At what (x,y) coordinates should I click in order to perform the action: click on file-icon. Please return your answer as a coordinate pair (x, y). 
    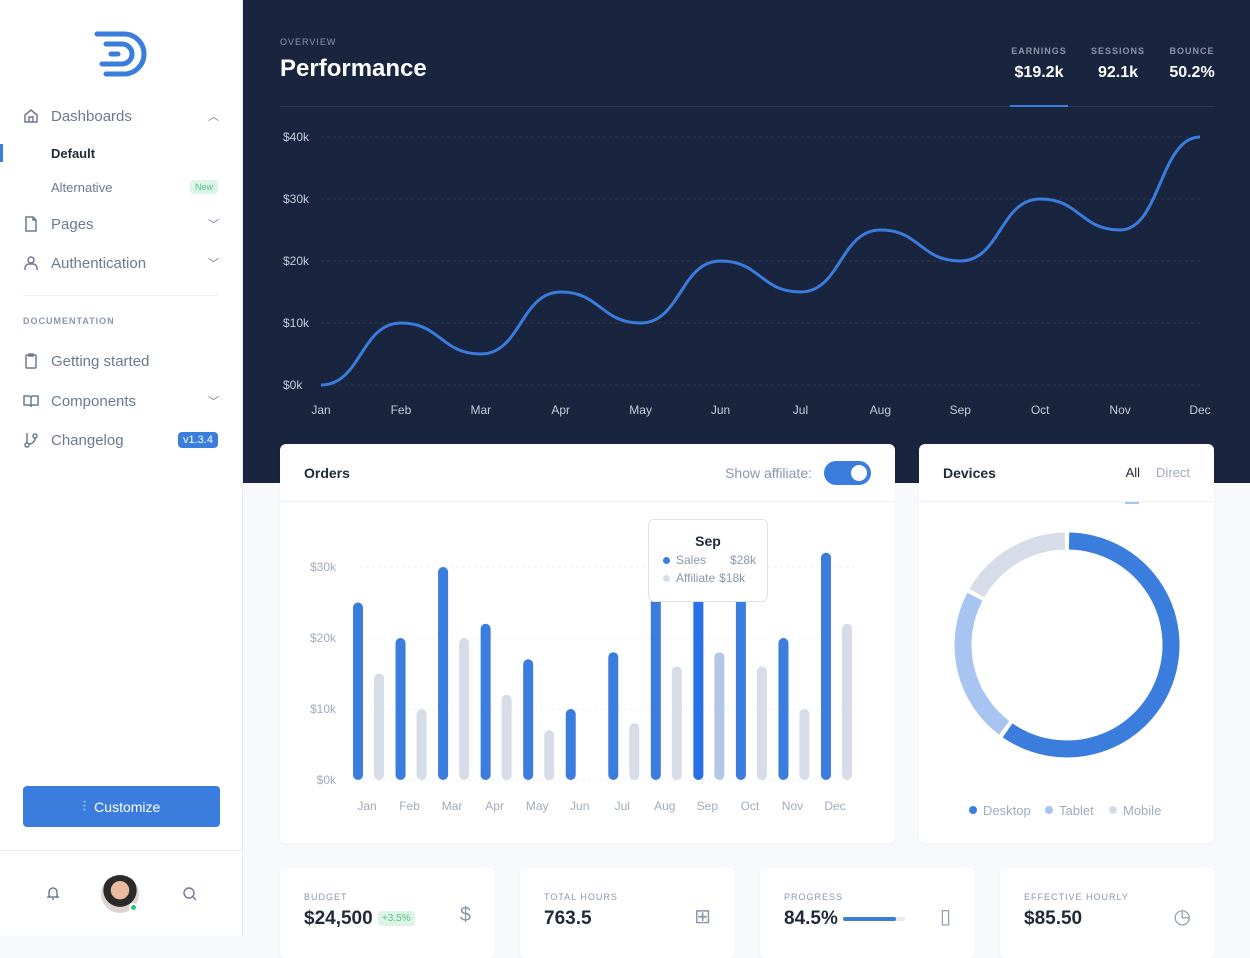
    Looking at the image, I should click on (31, 224).